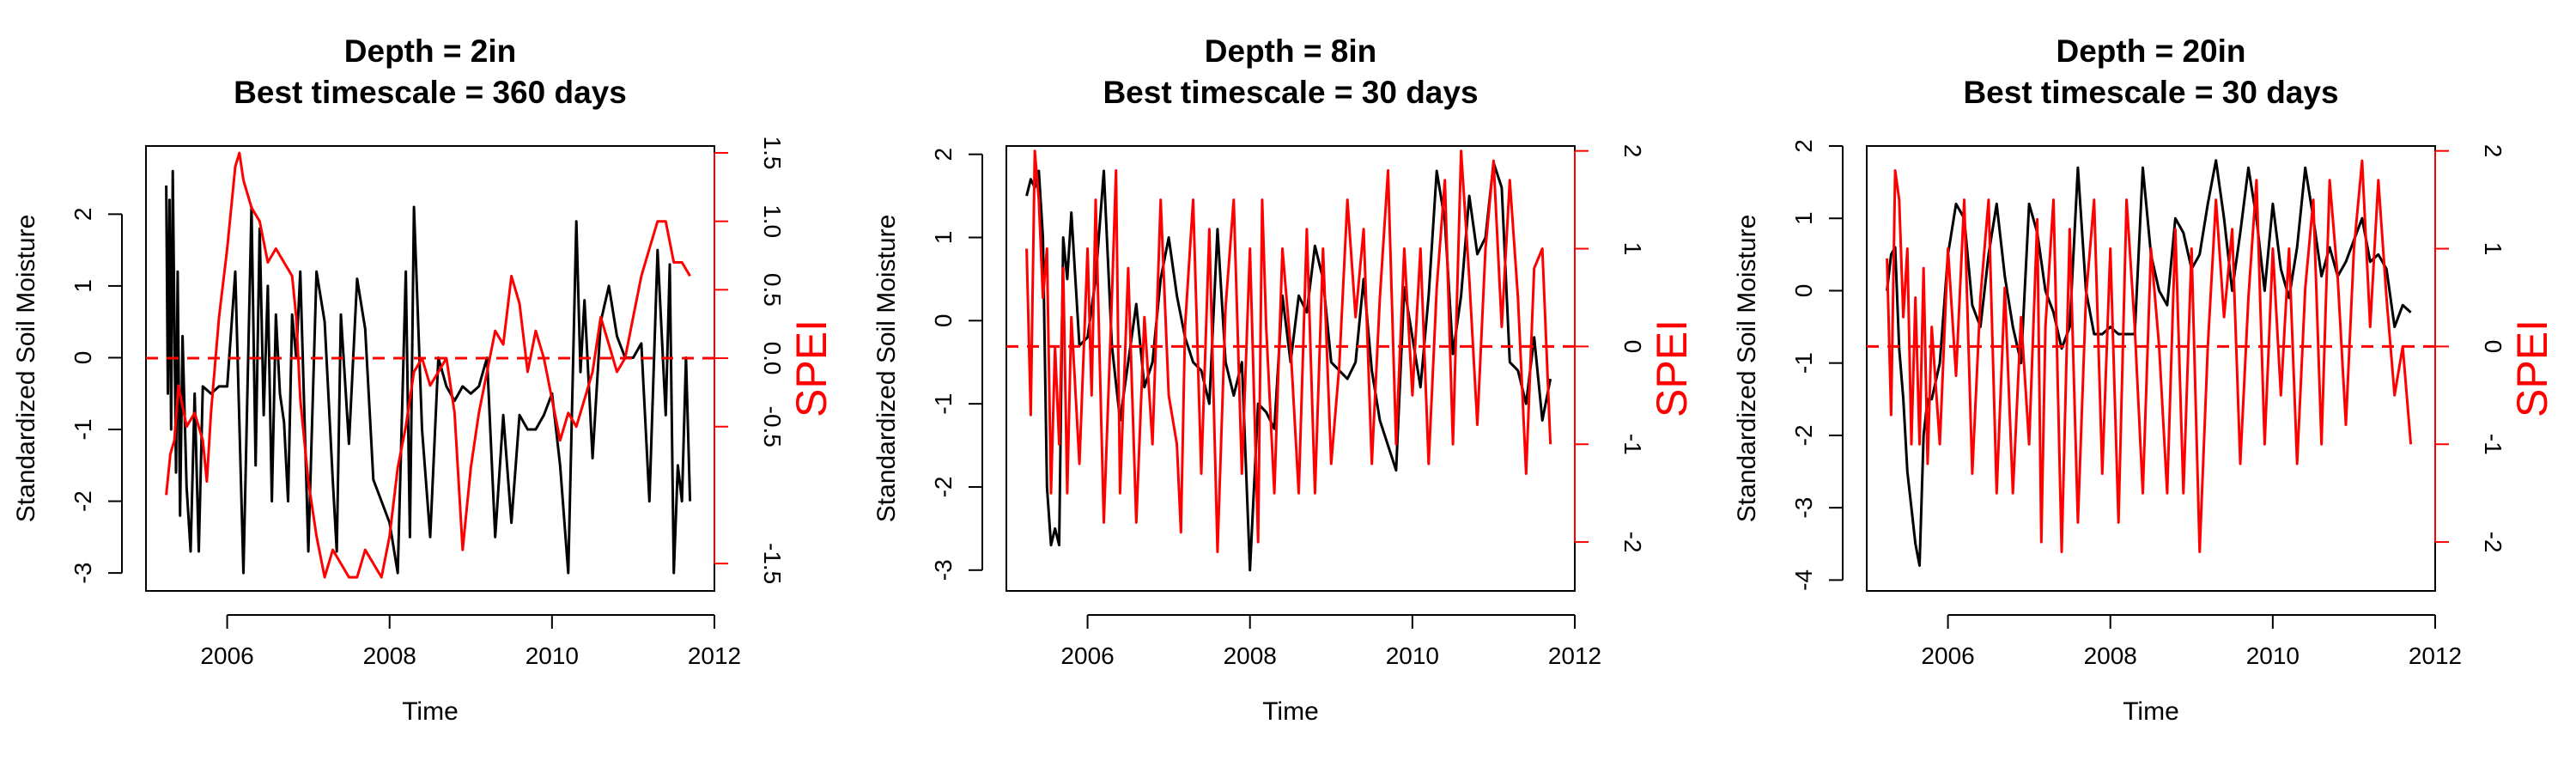 The height and width of the screenshot is (773, 2576). What do you see at coordinates (750, 360) in the screenshot?
I see `y-axis-right: -1.5 -0.5 0.0 0.5 1.0 1.5` at bounding box center [750, 360].